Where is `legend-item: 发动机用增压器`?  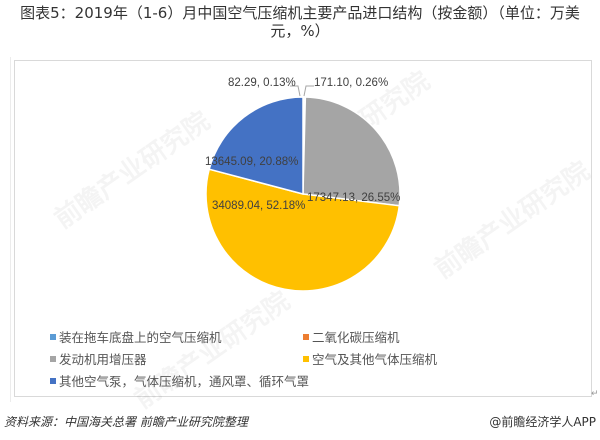
legend-item: 发动机用增压器 is located at coordinates (98, 358).